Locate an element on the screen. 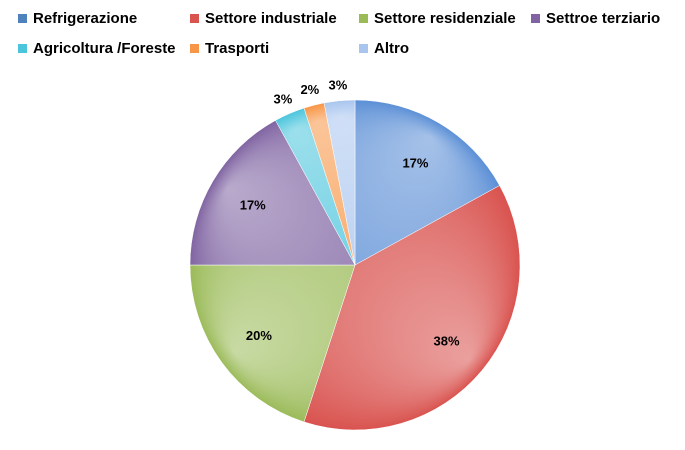 The image size is (685, 450). pie-slice-settore-residenziale is located at coordinates (272, 343).